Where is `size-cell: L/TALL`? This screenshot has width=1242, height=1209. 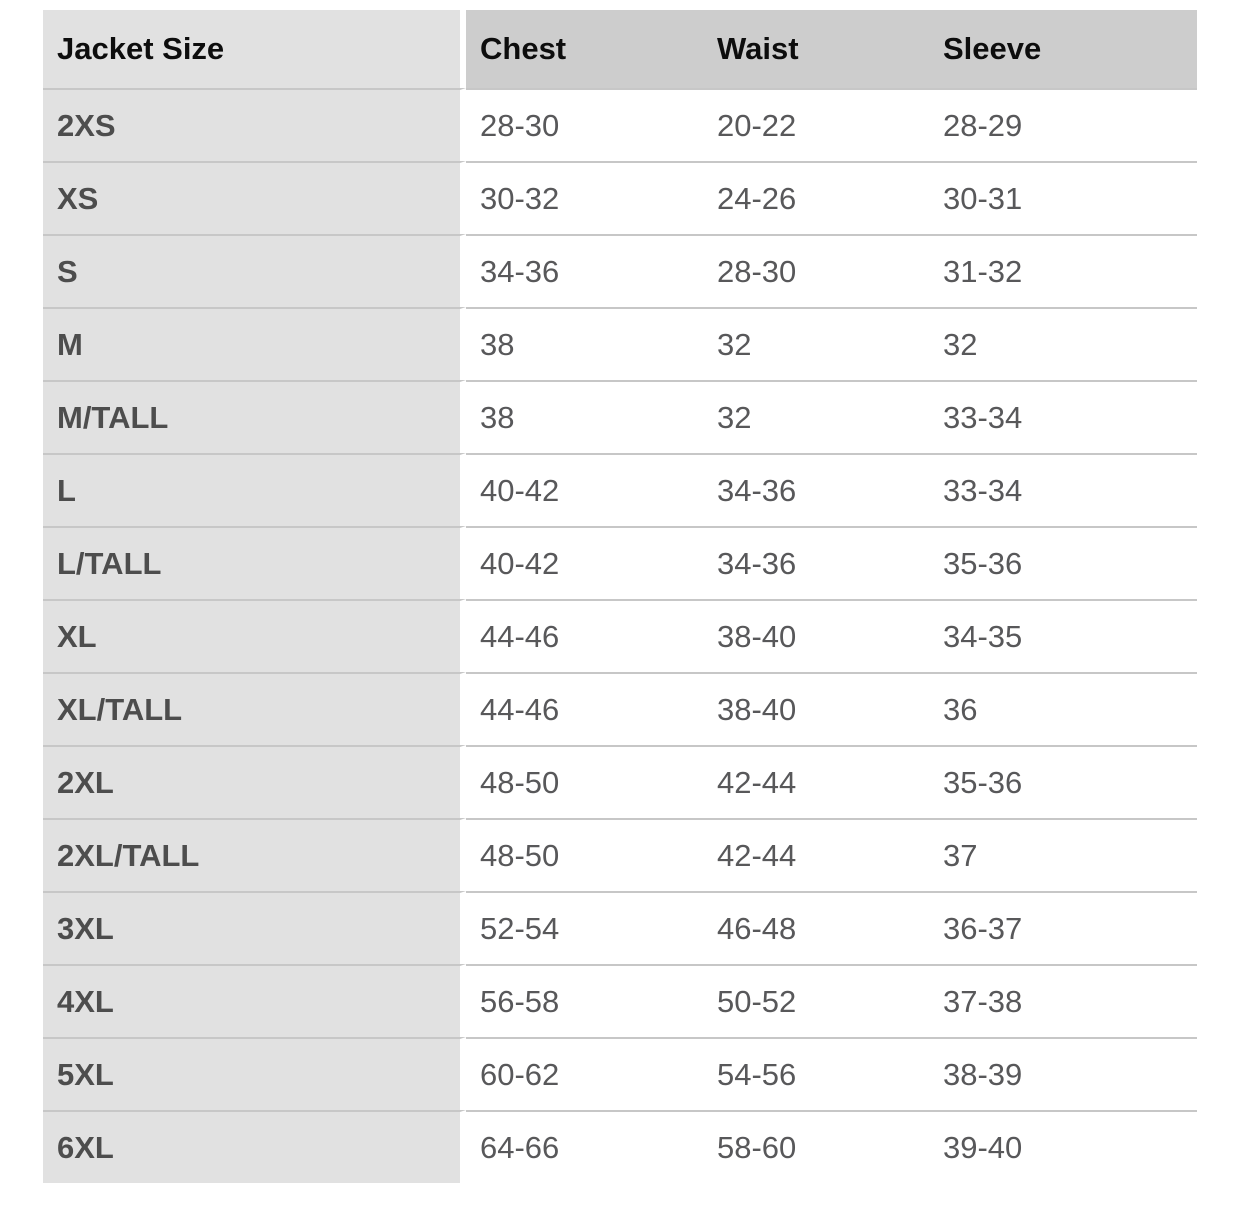 size-cell: L/TALL is located at coordinates (254, 562).